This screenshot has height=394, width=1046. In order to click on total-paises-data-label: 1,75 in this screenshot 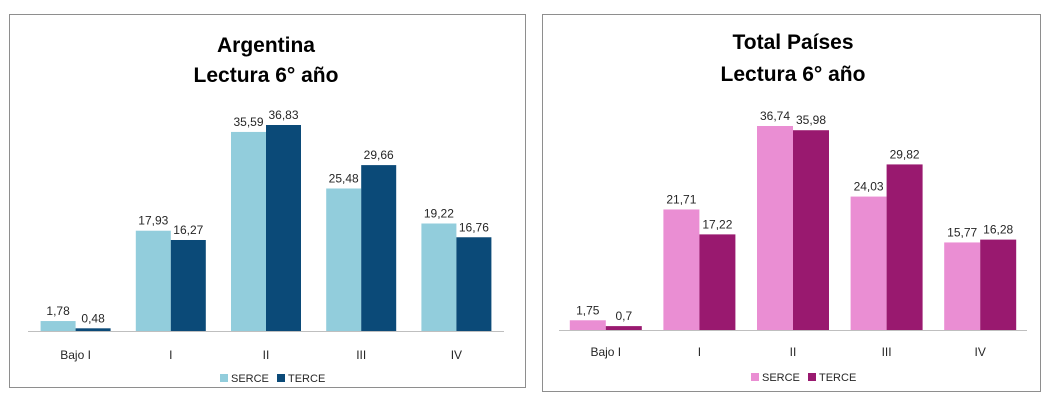, I will do `click(588, 310)`.